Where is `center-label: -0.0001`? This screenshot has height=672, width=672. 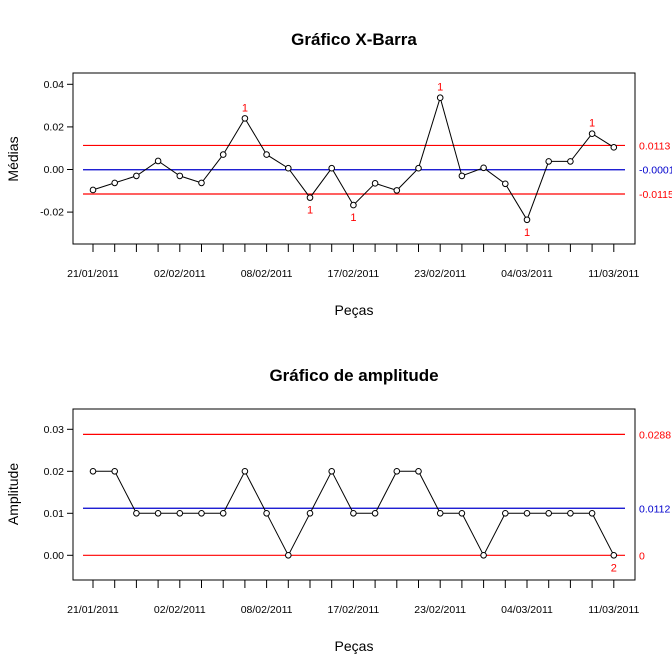
center-label: -0.0001 is located at coordinates (655, 171).